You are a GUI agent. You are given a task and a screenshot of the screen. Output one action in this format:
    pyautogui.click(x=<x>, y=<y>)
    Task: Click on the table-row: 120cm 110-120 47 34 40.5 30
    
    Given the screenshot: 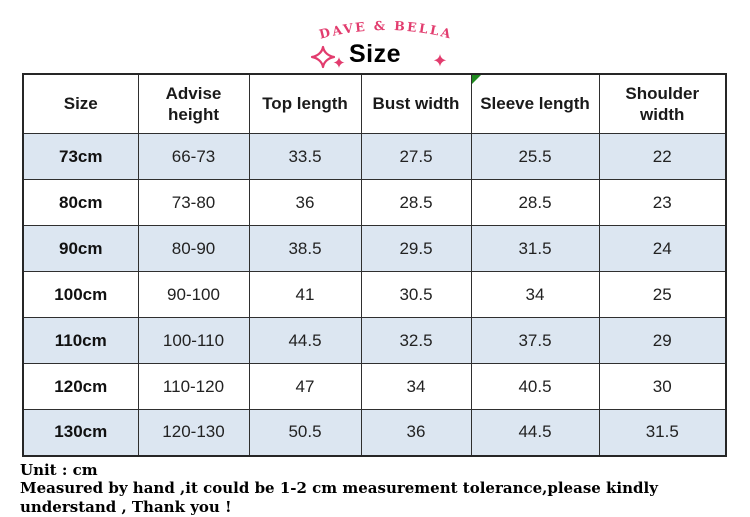 What is the action you would take?
    pyautogui.click(x=374, y=386)
    